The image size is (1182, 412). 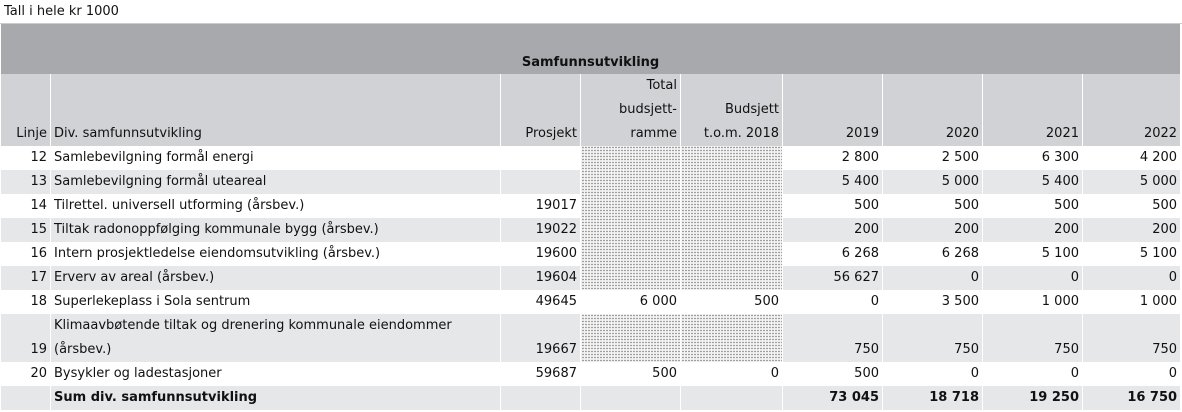 What do you see at coordinates (832, 398) in the screenshot?
I see `sum-value: 73 045` at bounding box center [832, 398].